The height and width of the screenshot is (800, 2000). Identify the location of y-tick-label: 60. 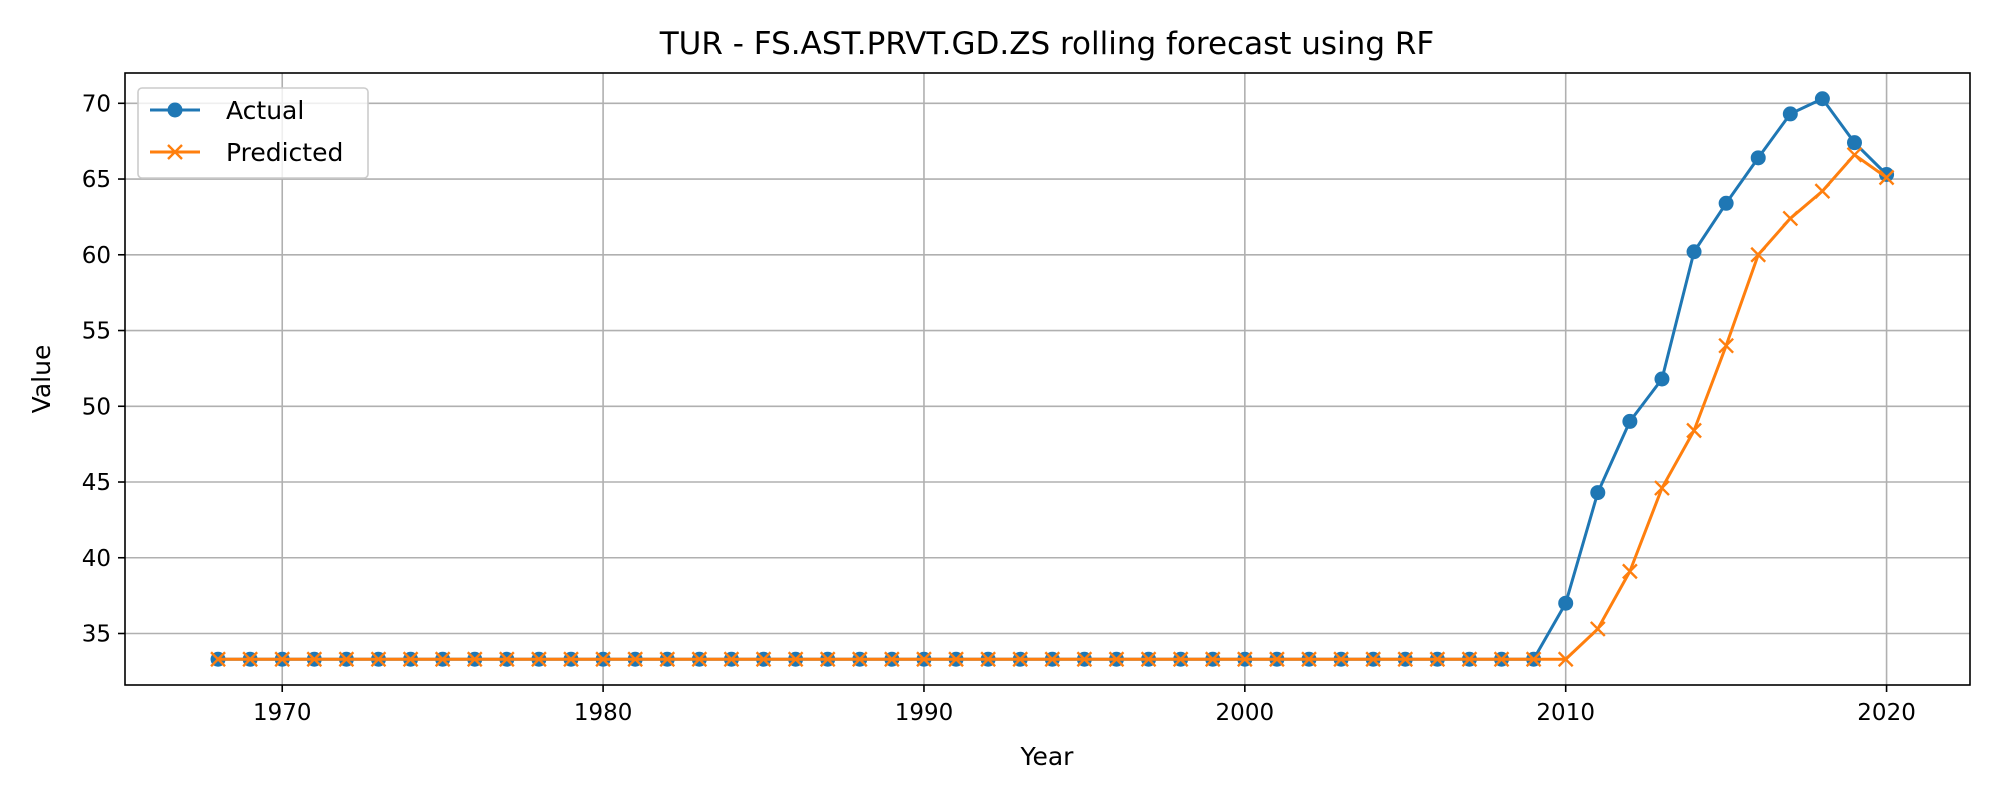
(96, 256).